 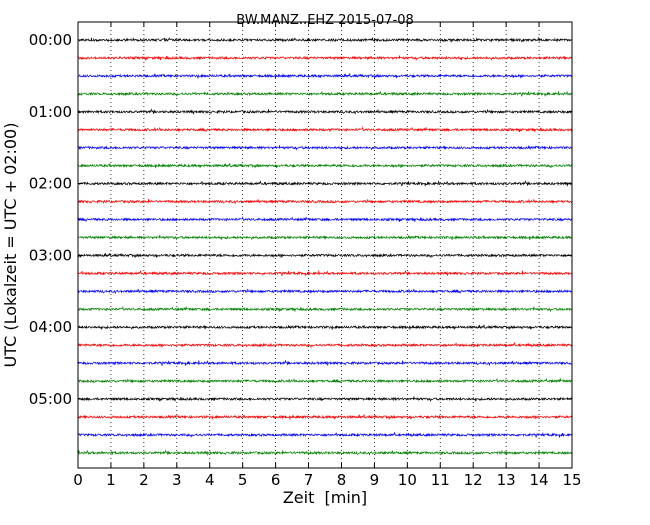 What do you see at coordinates (325, 20) in the screenshot?
I see `chart-title: BW.MANZ..EHZ 2015-07-08` at bounding box center [325, 20].